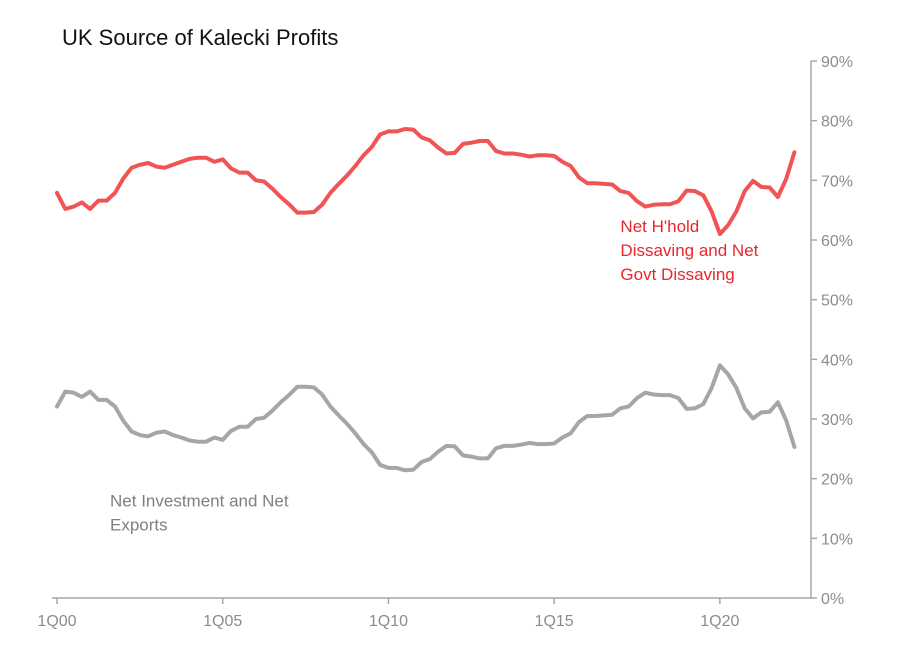  Describe the element at coordinates (837, 480) in the screenshot. I see `y-tick-label: 20%` at that location.